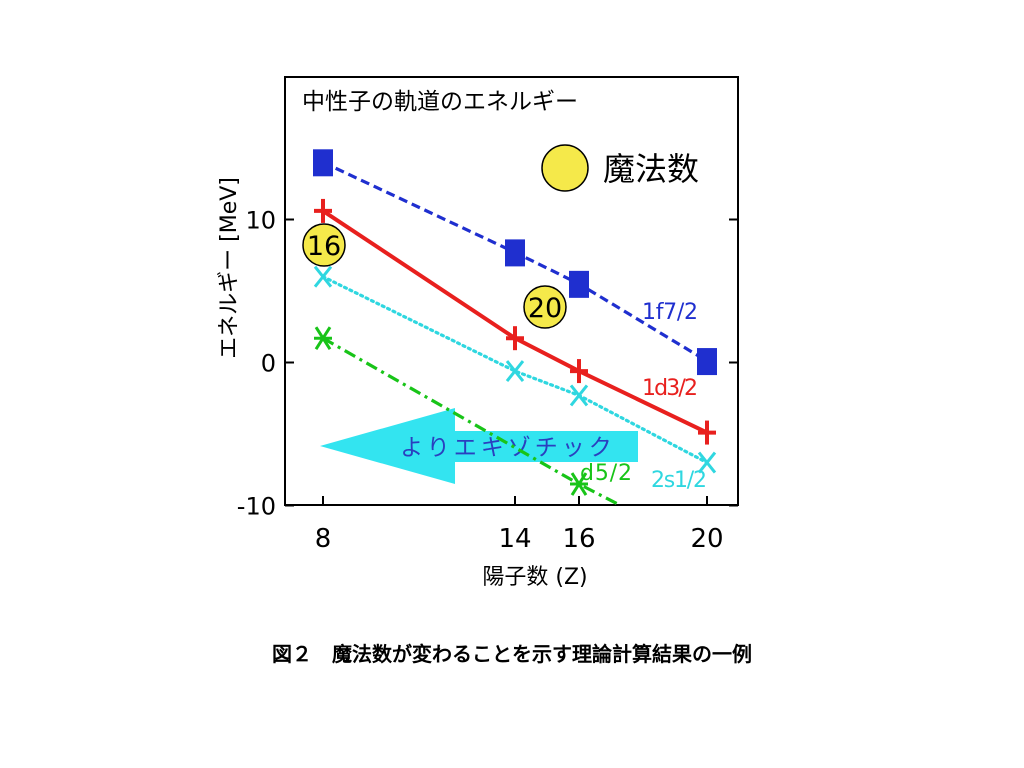 Image resolution: width=1024 pixels, height=768 pixels. Describe the element at coordinates (229, 268) in the screenshot. I see `y-axis-label: エネルギー [MeV]` at that location.